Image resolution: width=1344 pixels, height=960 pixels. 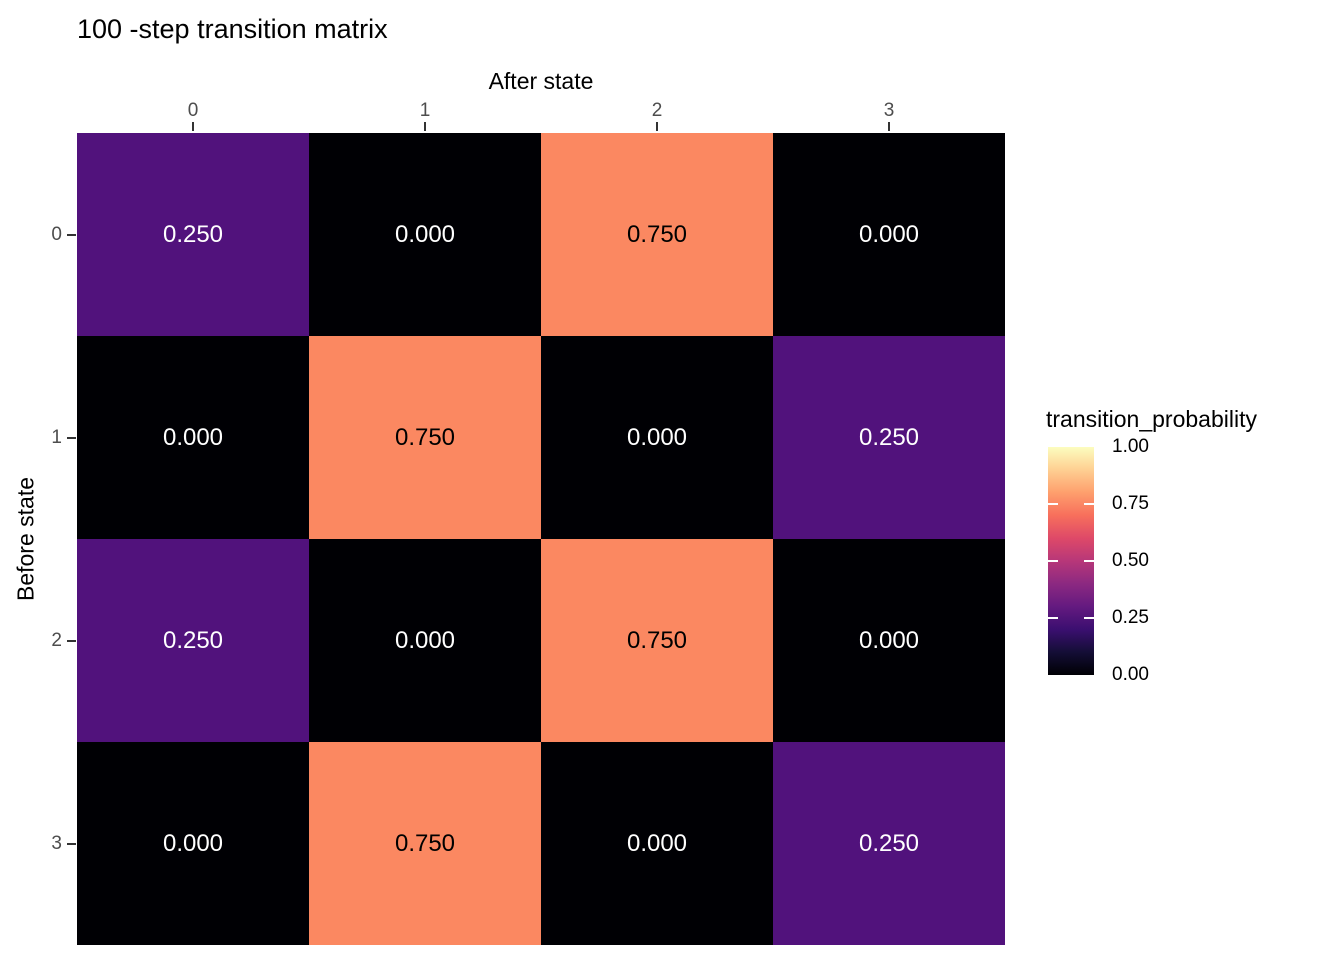 I want to click on colorbar-tick-label: 0.25, so click(x=1130, y=617).